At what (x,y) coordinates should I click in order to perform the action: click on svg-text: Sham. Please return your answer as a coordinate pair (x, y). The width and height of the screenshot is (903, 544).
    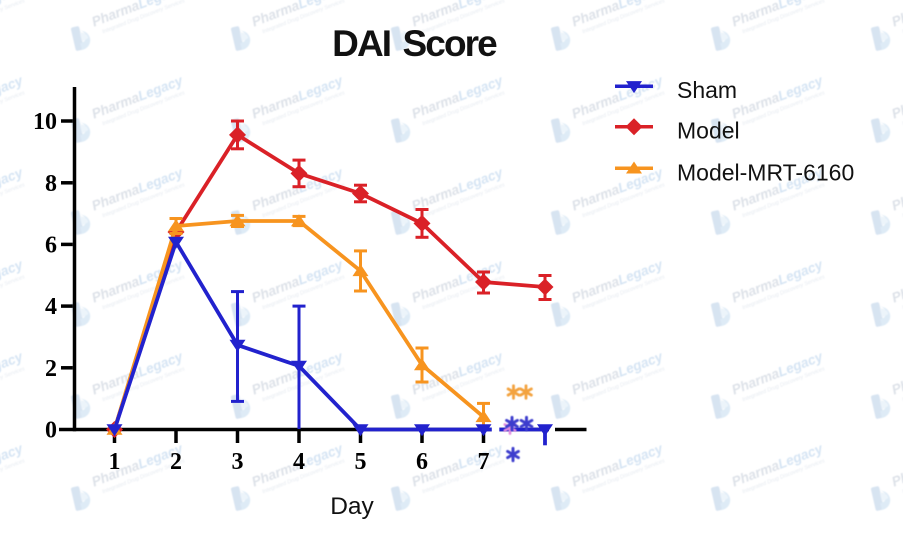
    Looking at the image, I should click on (707, 90).